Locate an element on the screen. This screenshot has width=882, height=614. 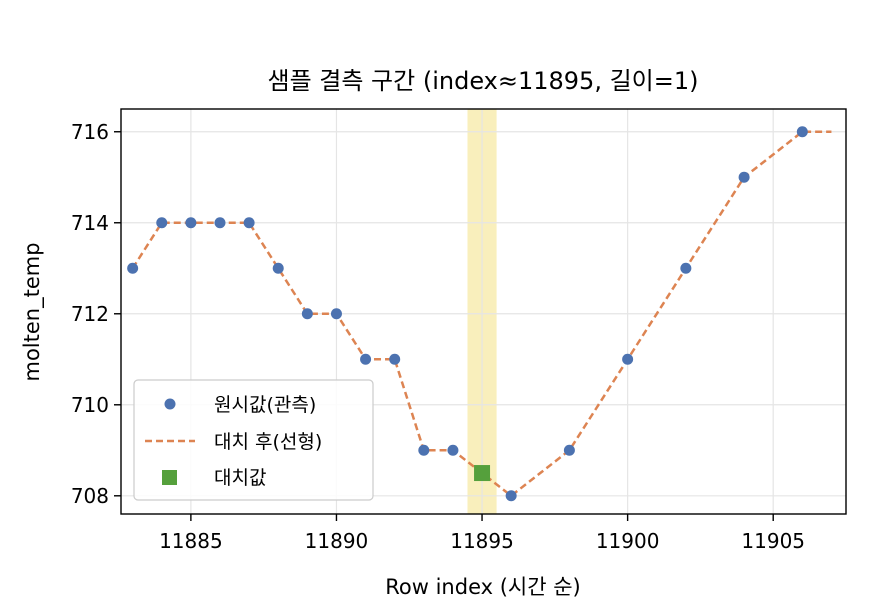
legend-raw-marker is located at coordinates (170, 404).